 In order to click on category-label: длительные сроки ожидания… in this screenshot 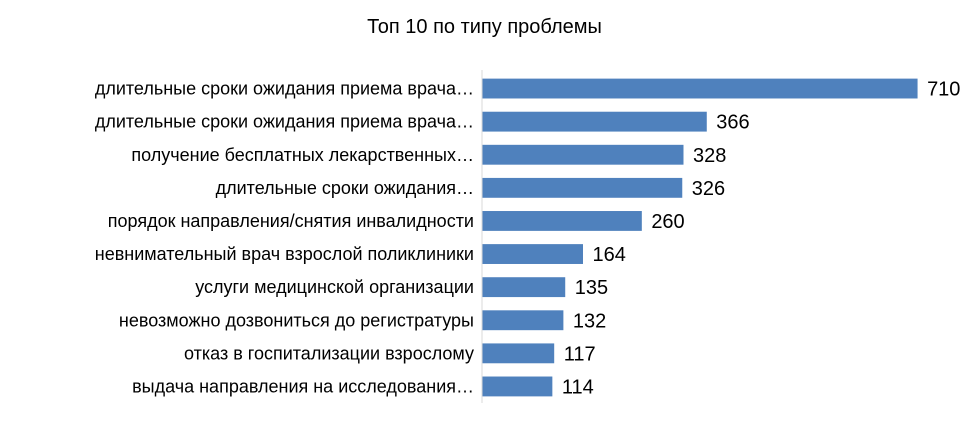, I will do `click(345, 188)`.